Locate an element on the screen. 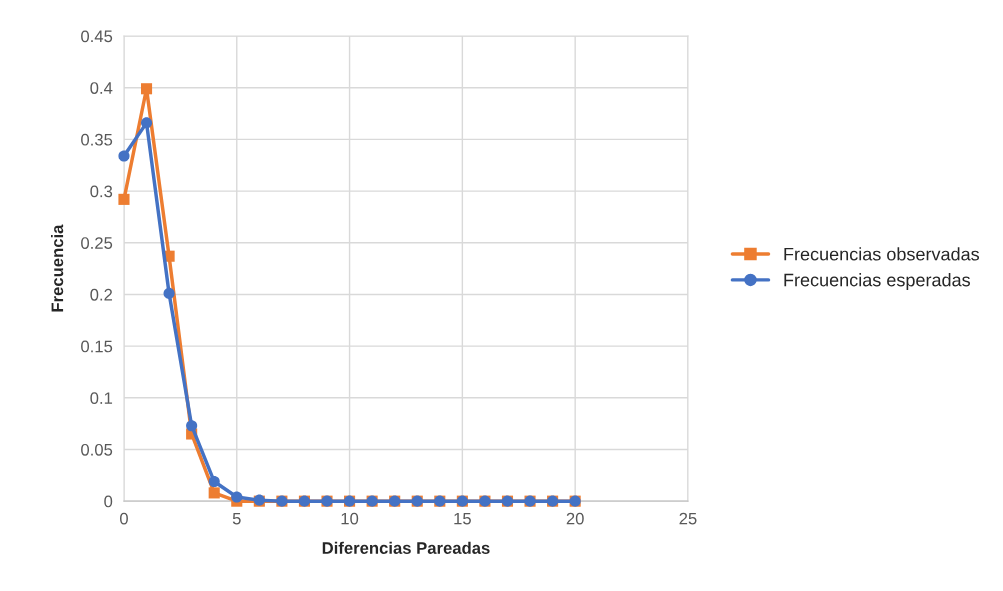  y-tick-label: 0.1 is located at coordinates (101, 398).